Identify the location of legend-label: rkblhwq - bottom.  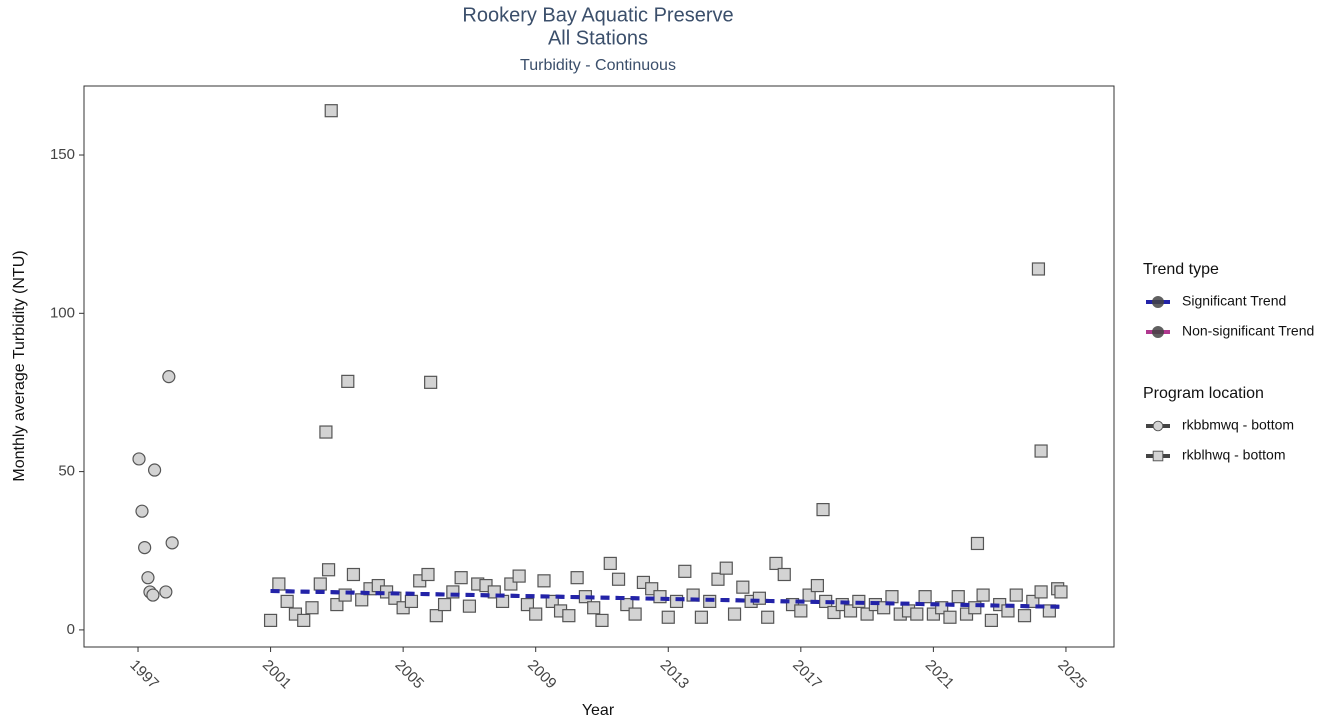
(1233, 455).